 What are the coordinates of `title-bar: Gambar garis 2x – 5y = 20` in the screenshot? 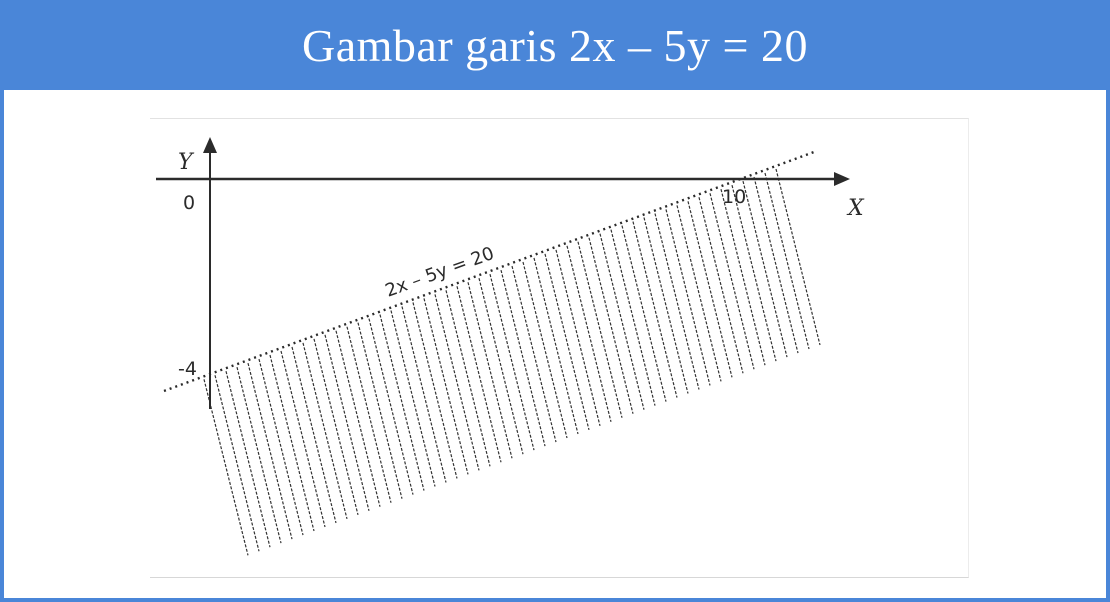 It's located at (555, 45).